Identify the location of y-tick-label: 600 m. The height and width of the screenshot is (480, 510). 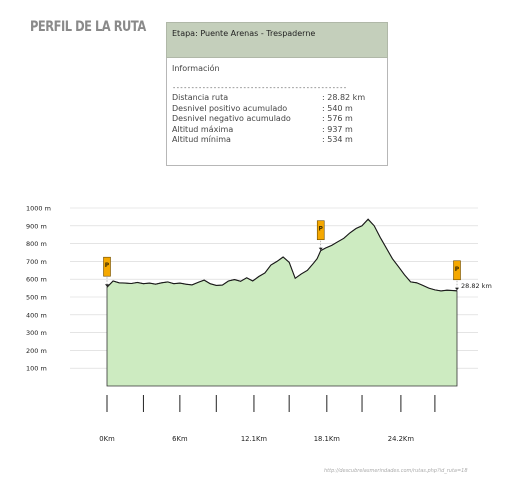
(36, 280).